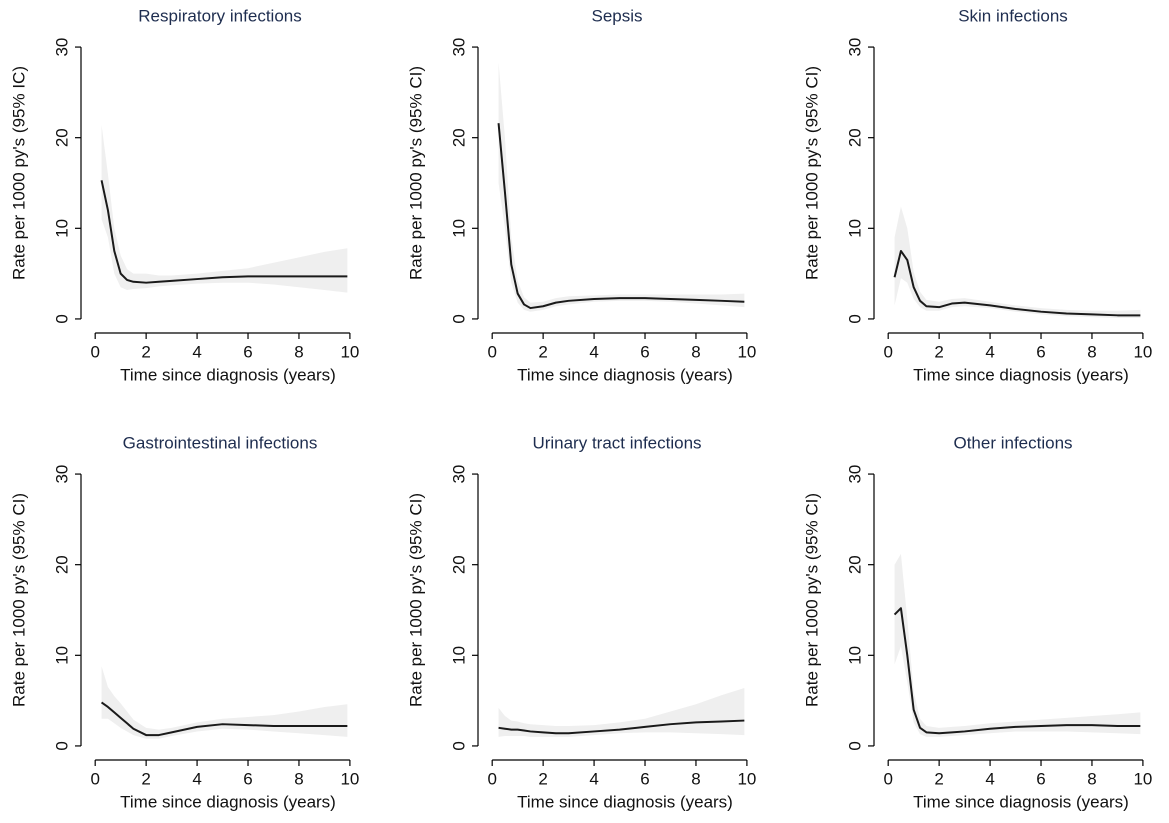 The height and width of the screenshot is (823, 1169). Describe the element at coordinates (219, 15) in the screenshot. I see `panel-title: Respiratory infections` at that location.